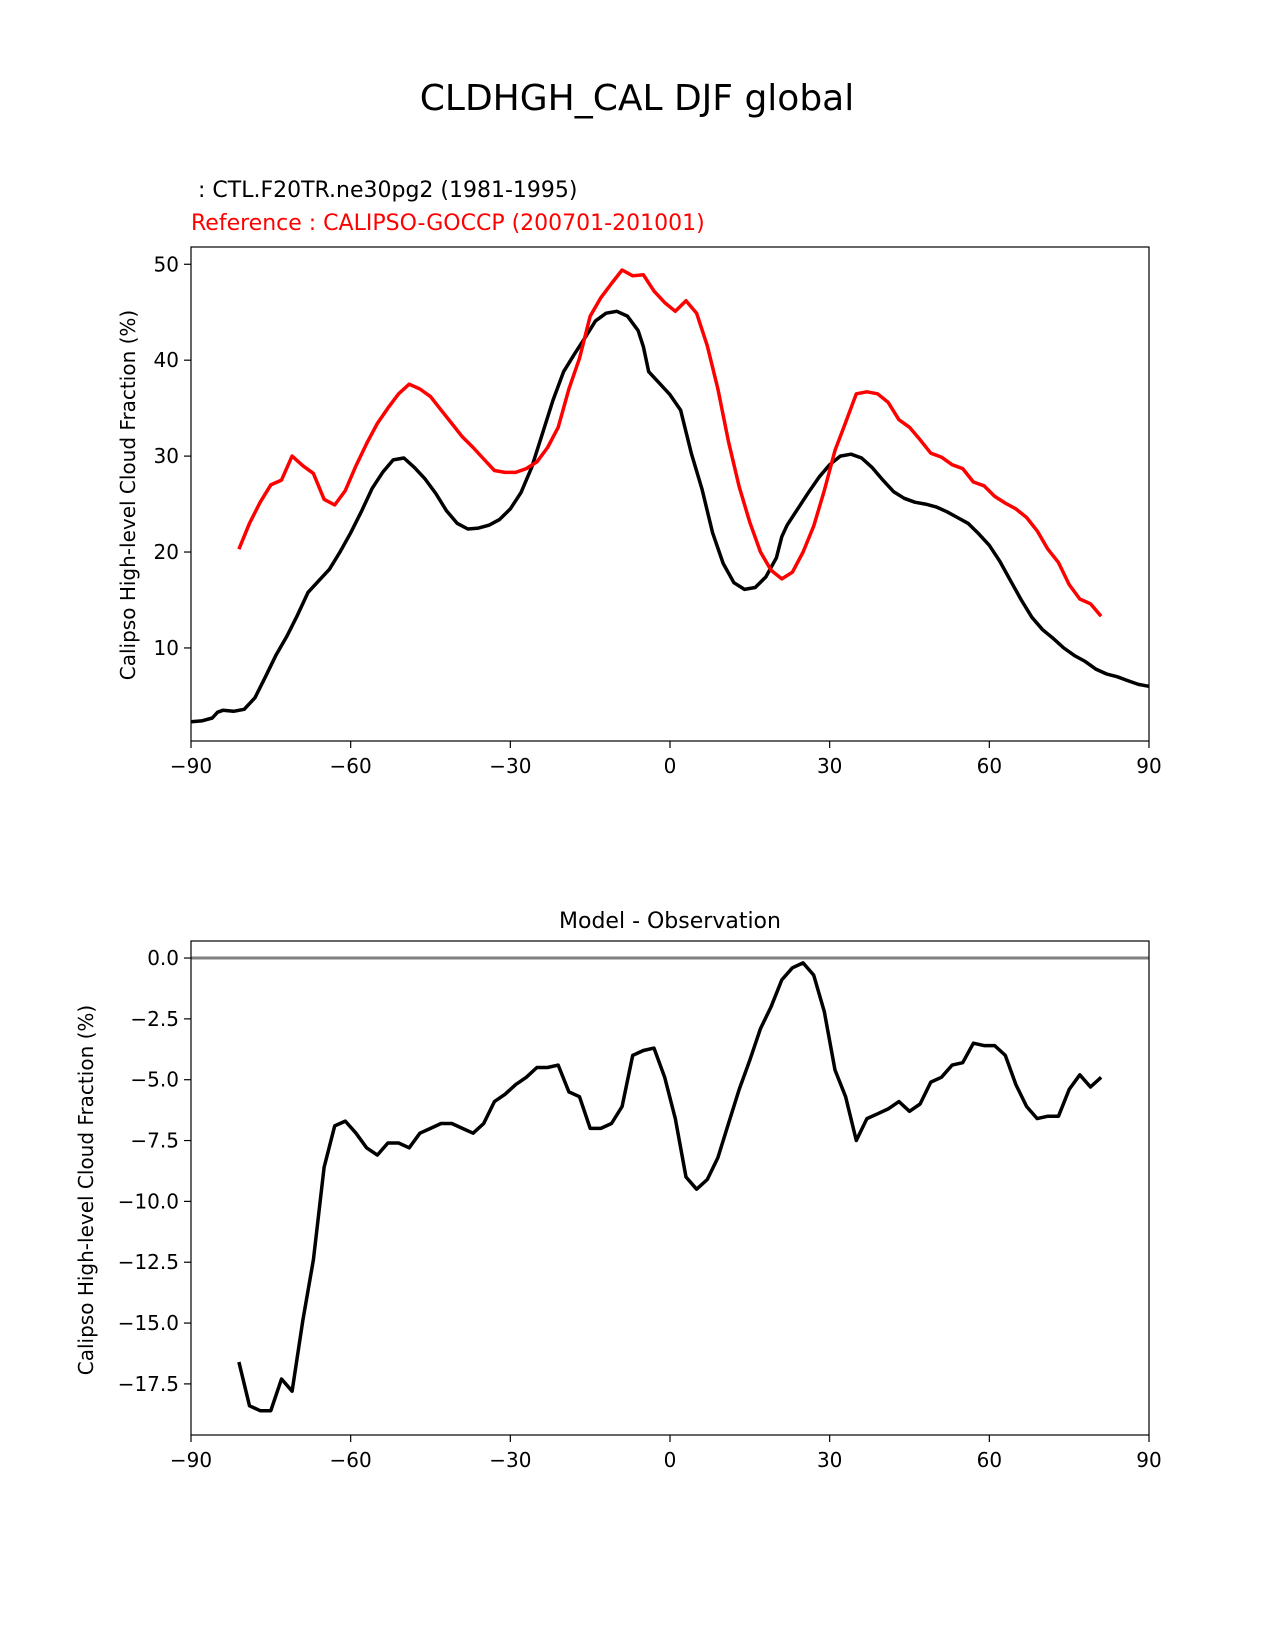  I want to click on bottom-y-axis-label: Calipso High-level Cloud Fraction (%), so click(86, 1190).